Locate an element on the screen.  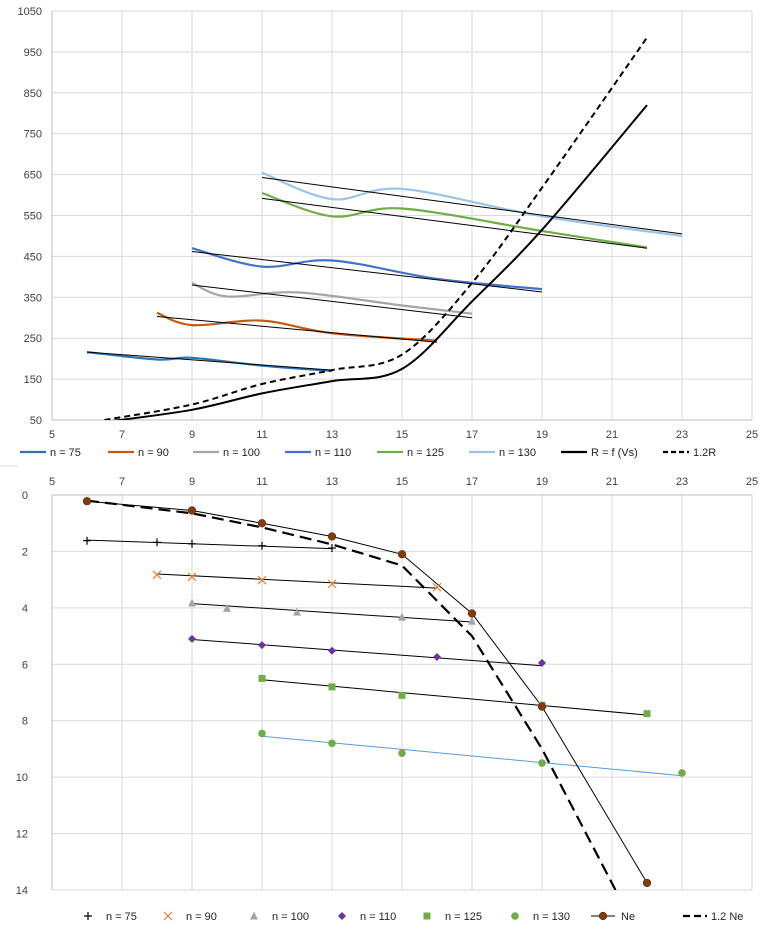
chart1-x-tick-label: 9 is located at coordinates (192, 435).